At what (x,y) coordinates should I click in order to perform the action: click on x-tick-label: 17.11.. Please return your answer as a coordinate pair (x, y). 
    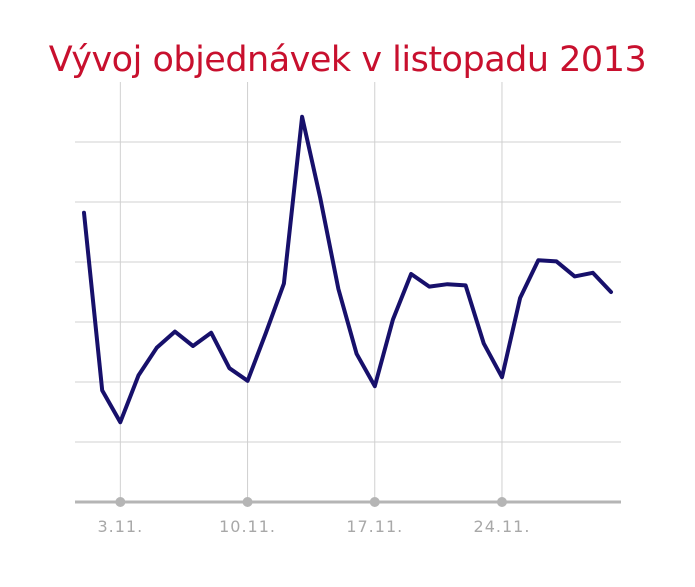
    Looking at the image, I should click on (374, 526).